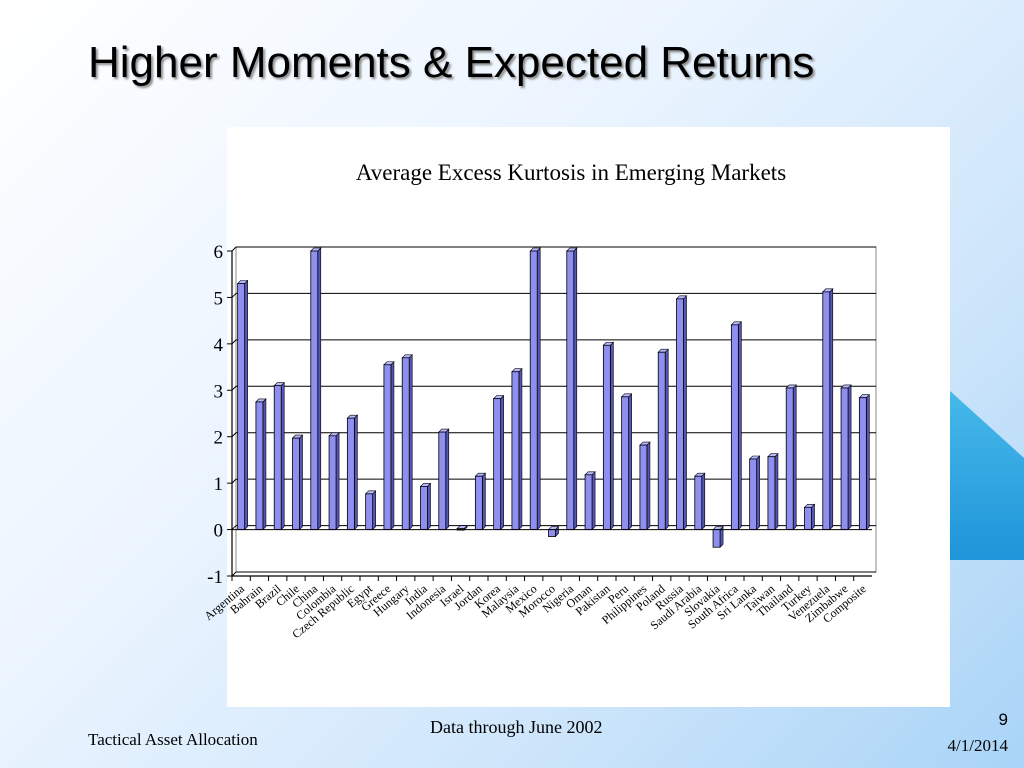 The height and width of the screenshot is (768, 1024). Describe the element at coordinates (219, 484) in the screenshot. I see `y-tick-label: 1` at that location.